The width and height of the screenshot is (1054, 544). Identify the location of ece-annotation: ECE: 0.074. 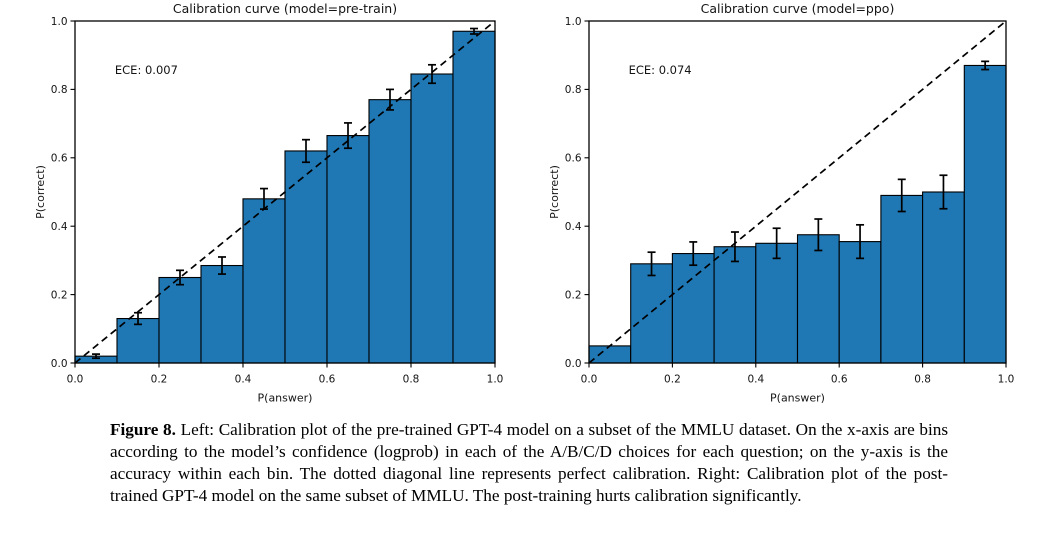
(660, 70).